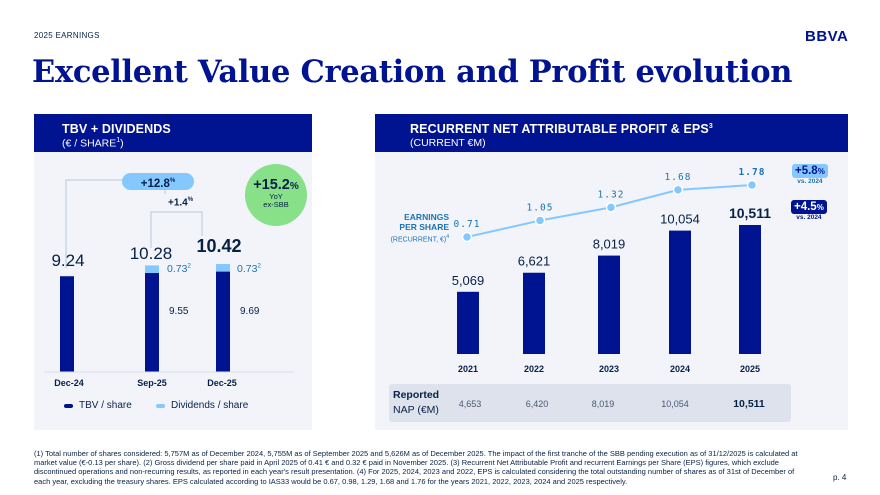  I want to click on profit-bar-2021, so click(468, 322).